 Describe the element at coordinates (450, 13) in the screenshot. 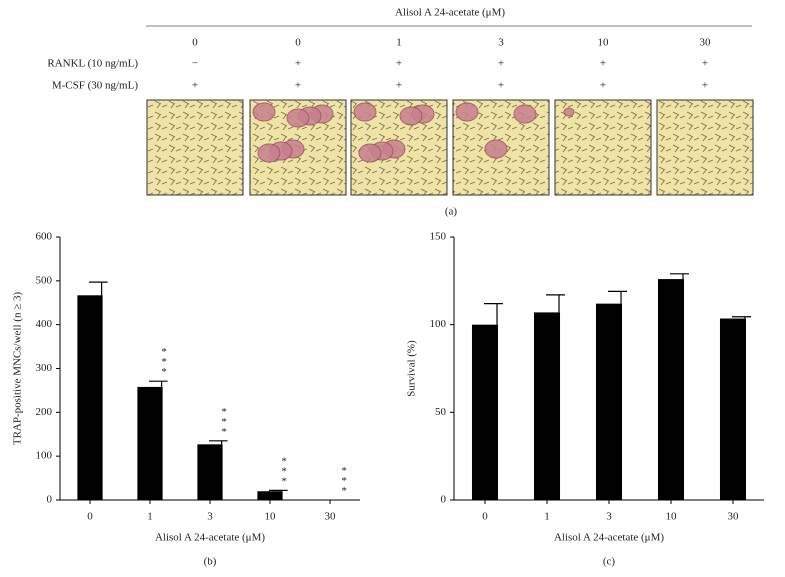

I see `panel-a-title: Alisol A 24-acetate (μM)` at that location.